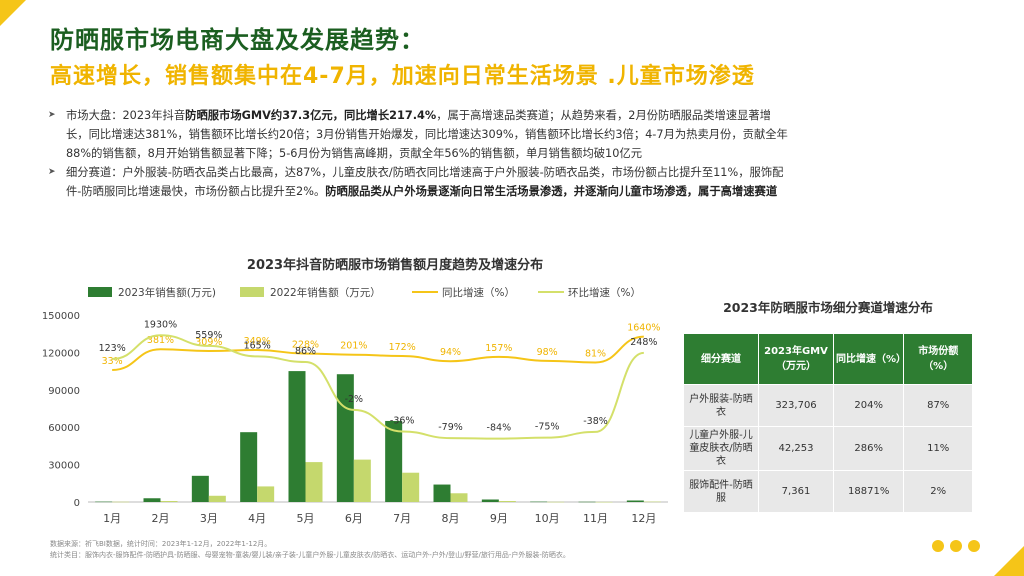 Image resolution: width=1024 pixels, height=576 pixels. I want to click on corner-accent-top-left, so click(13, 13).